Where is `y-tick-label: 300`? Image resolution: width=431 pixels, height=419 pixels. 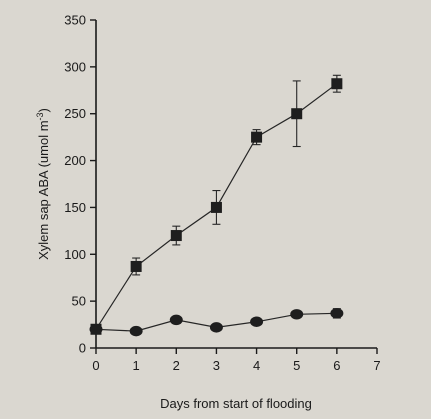 y-tick-label: 300 is located at coordinates (75, 66).